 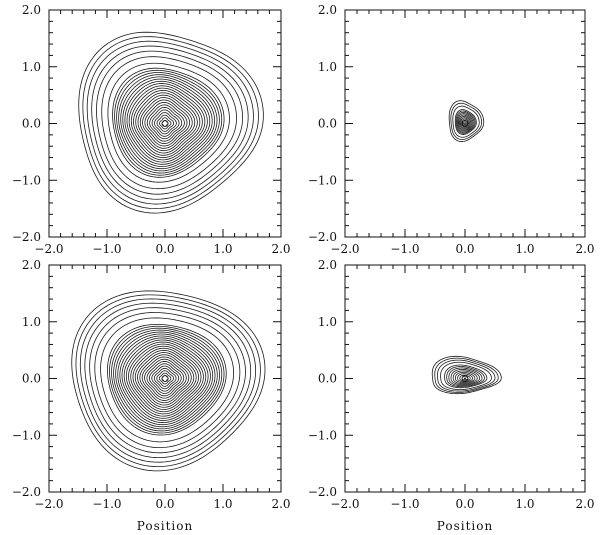 I want to click on x-tick-label: 1.0, so click(x=524, y=504).